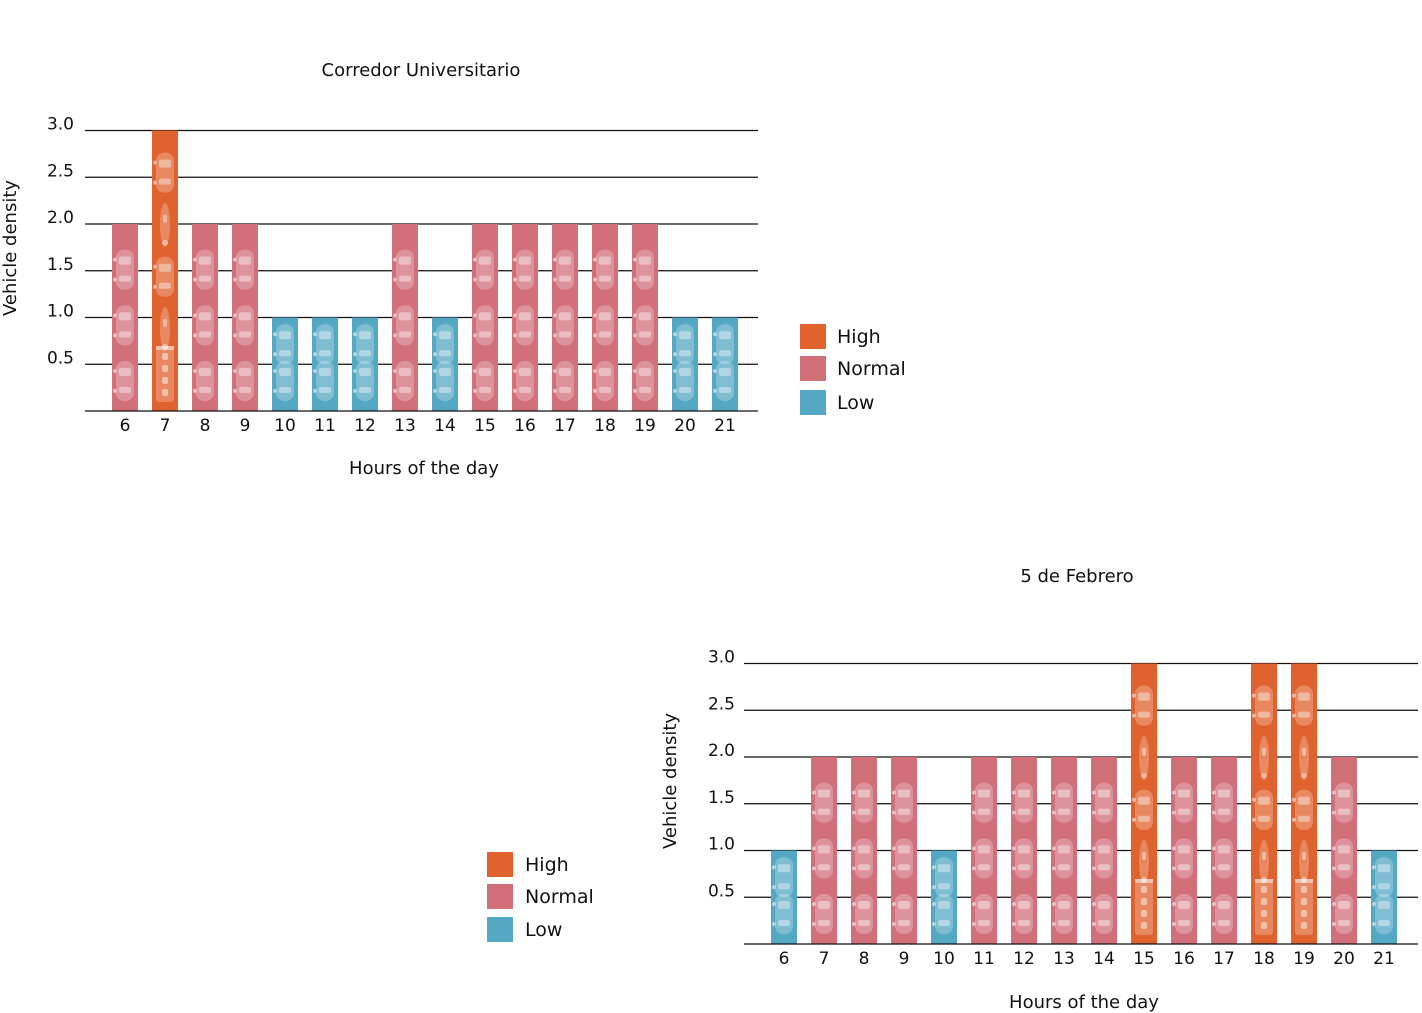  What do you see at coordinates (60, 265) in the screenshot?
I see `y-tick-label: 1.5` at bounding box center [60, 265].